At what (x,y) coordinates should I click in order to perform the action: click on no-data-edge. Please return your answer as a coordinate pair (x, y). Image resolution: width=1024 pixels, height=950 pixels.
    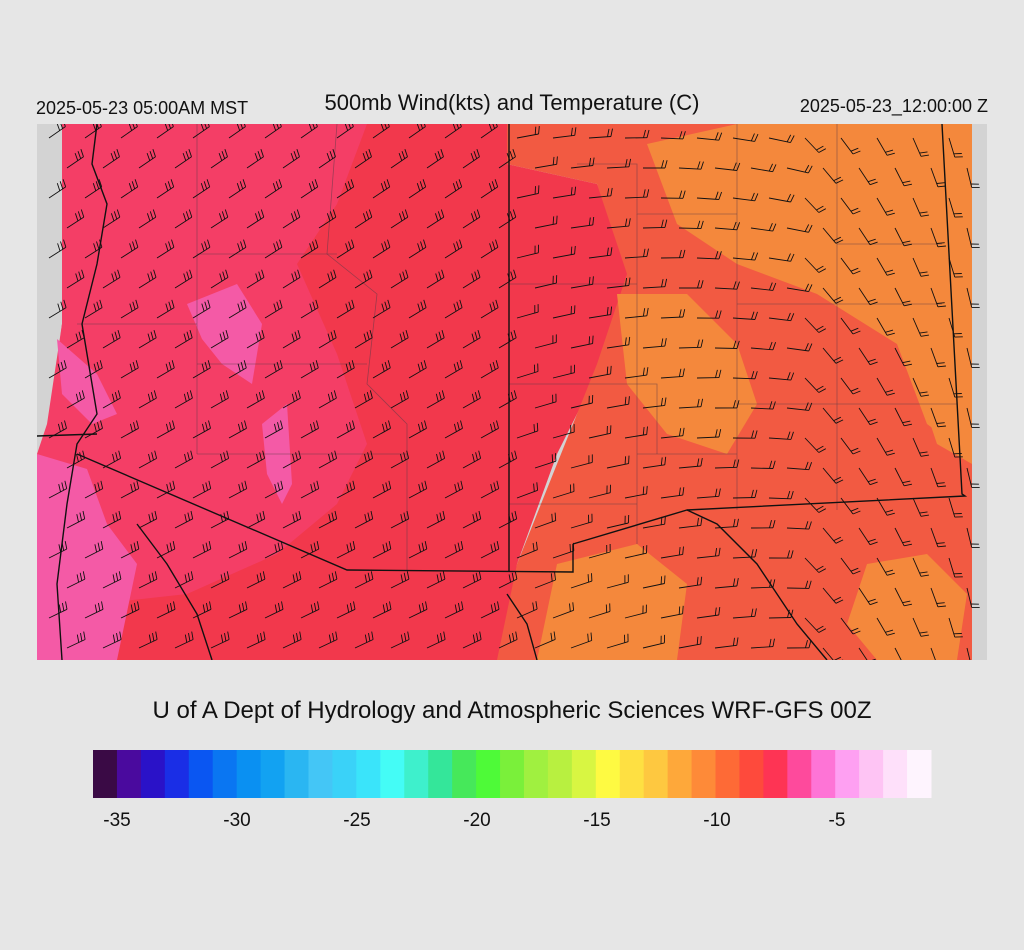
    Looking at the image, I should click on (49, 224).